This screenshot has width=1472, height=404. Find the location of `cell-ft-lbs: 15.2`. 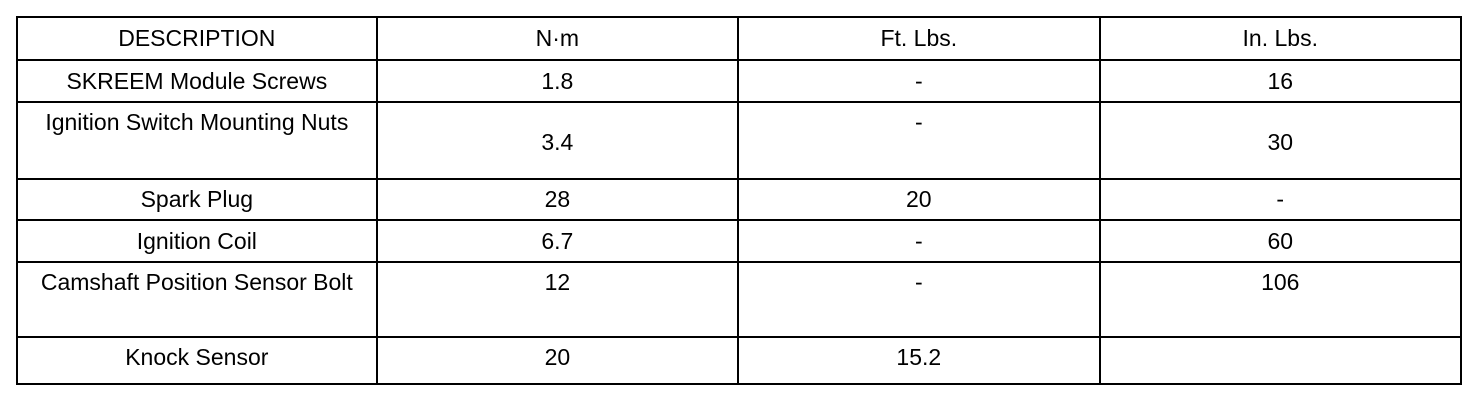

cell-ft-lbs: 15.2 is located at coordinates (919, 360).